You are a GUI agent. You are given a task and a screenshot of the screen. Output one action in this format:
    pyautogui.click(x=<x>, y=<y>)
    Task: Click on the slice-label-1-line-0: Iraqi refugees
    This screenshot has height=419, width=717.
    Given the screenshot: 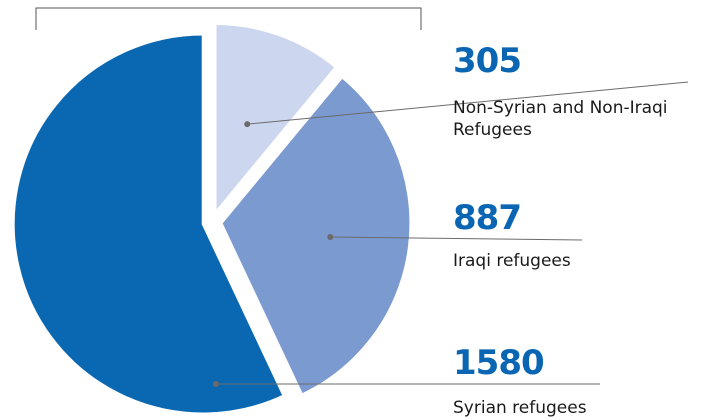 What is the action you would take?
    pyautogui.click(x=512, y=261)
    